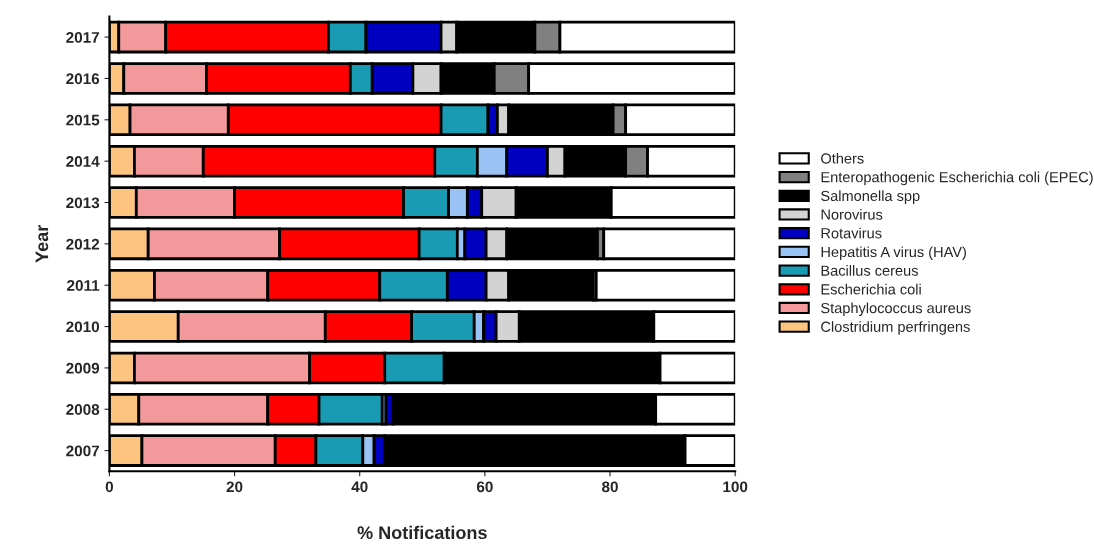 The height and width of the screenshot is (548, 1094). Describe the element at coordinates (896, 309) in the screenshot. I see `legend-label: Staphylococcus aureus` at that location.